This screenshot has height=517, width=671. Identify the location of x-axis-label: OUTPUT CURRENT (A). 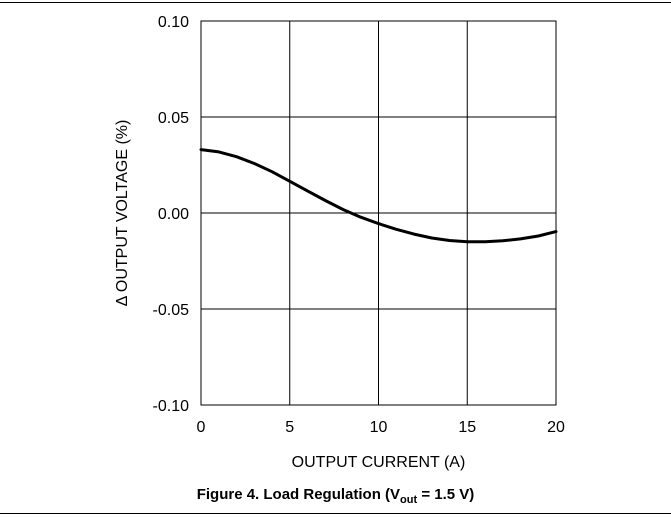
(379, 462).